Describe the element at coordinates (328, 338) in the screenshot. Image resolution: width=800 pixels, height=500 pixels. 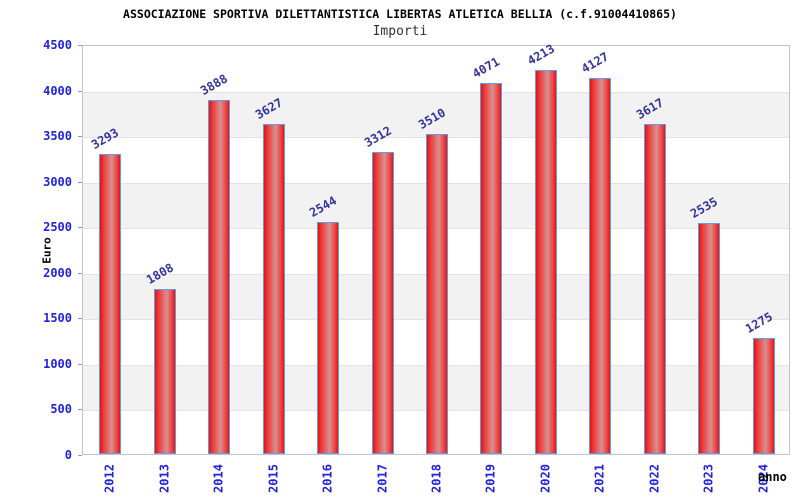
I see `bar-2016` at that location.